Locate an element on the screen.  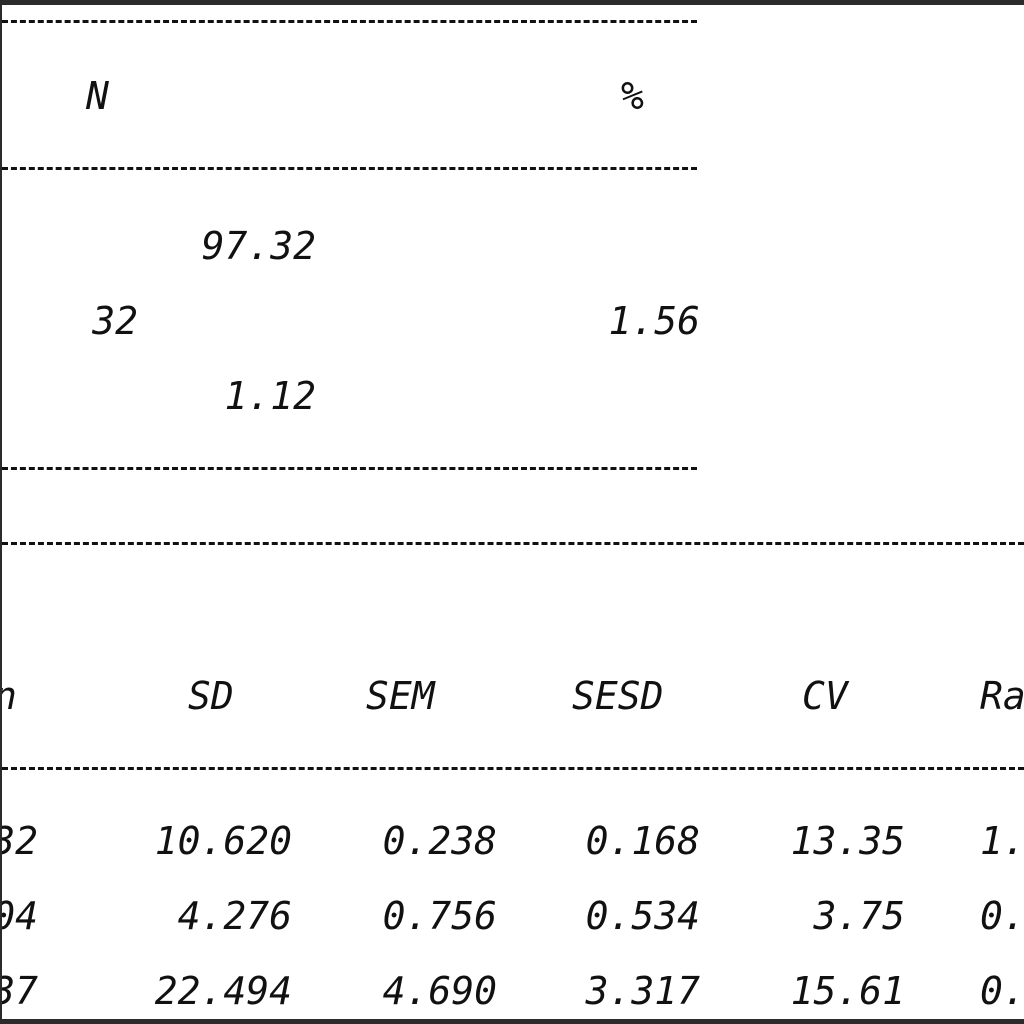
stats-header-sesd: SESD is located at coordinates (618, 696).